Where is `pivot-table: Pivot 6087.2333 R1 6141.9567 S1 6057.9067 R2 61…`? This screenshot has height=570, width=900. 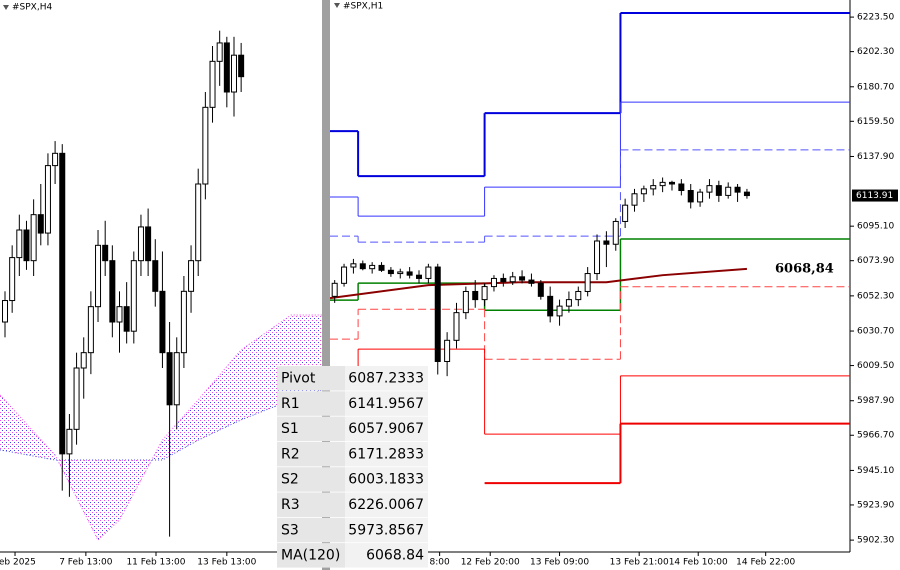
pivot-table: Pivot 6087.2333 R1 6141.9567 S1 6057.9067 R2 61… is located at coordinates (352, 467).